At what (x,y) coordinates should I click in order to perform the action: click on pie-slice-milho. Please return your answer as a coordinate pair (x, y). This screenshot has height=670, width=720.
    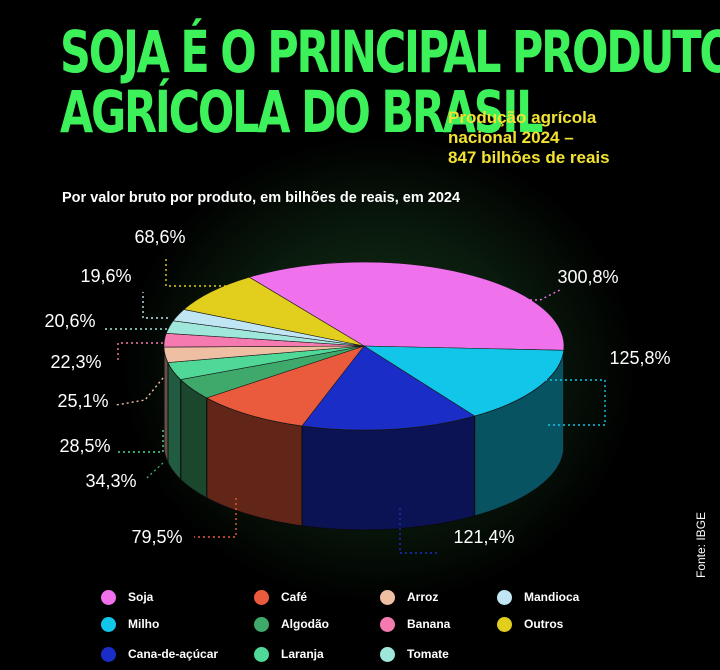
    Looking at the image, I should click on (463, 381).